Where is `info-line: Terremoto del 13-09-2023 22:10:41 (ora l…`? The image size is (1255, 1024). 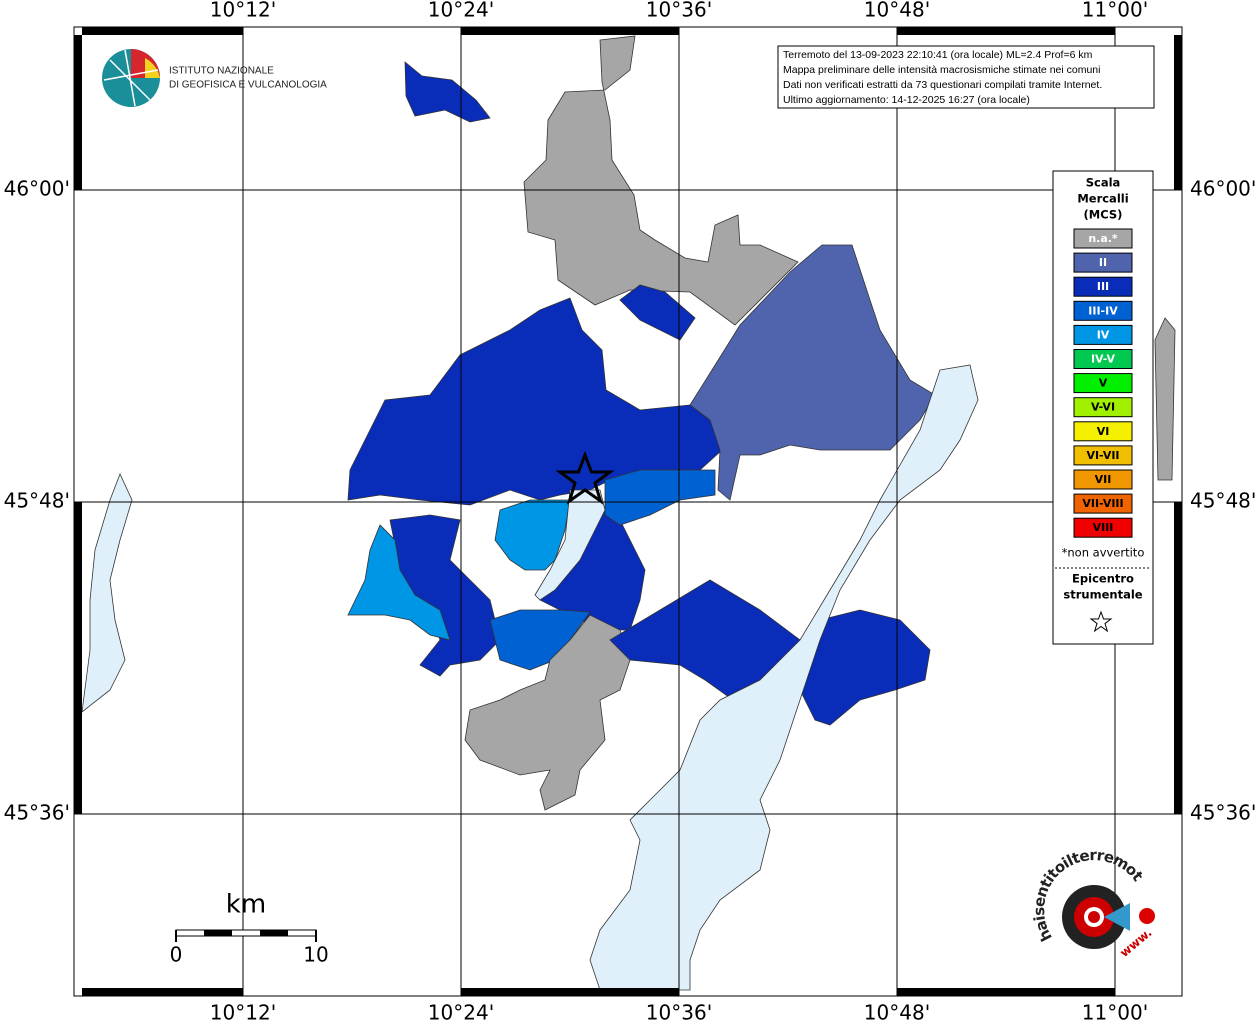 info-line: Terremoto del 13-09-2023 22:10:41 (ora l… is located at coordinates (938, 55).